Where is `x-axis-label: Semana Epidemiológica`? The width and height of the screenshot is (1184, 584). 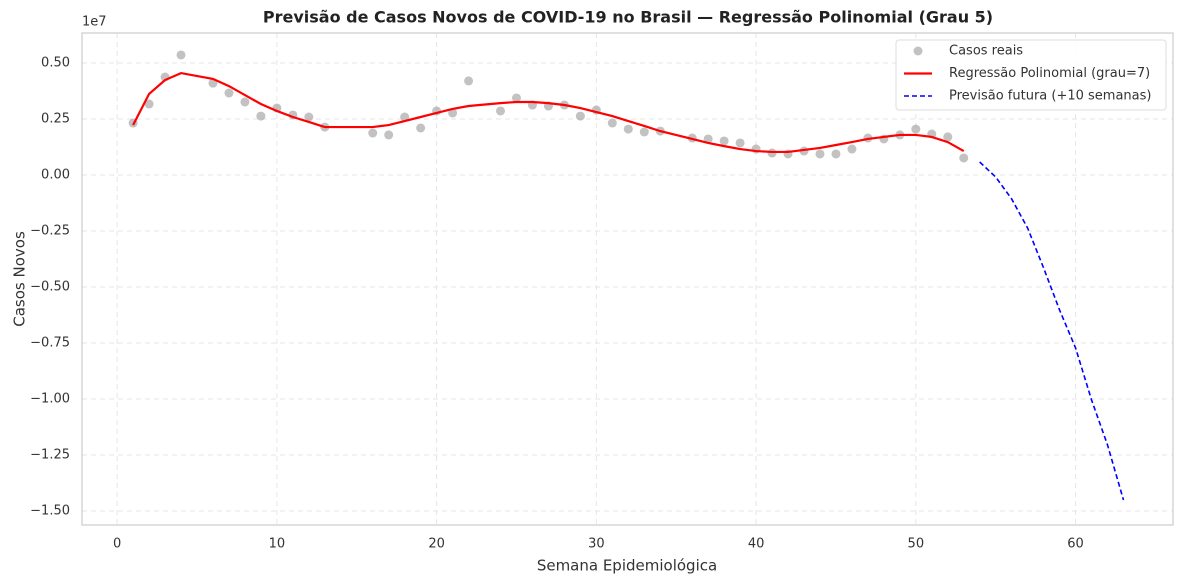
x-axis-label: Semana Epidemiológica is located at coordinates (627, 566).